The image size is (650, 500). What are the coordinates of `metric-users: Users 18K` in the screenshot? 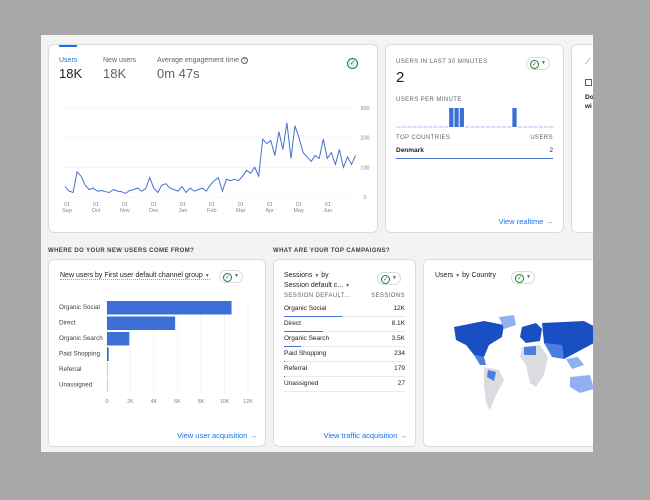 It's located at (70, 69).